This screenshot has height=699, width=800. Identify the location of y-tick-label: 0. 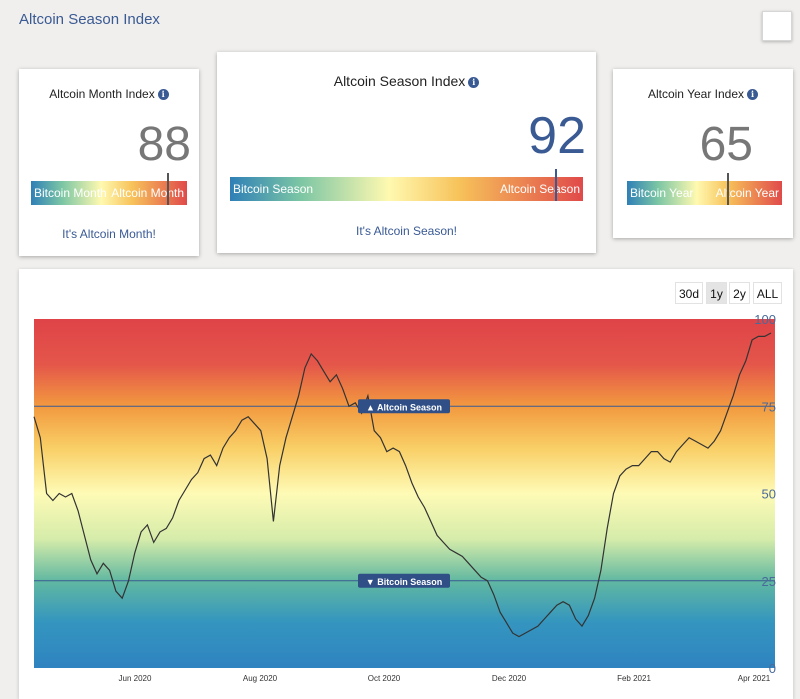
(772, 668).